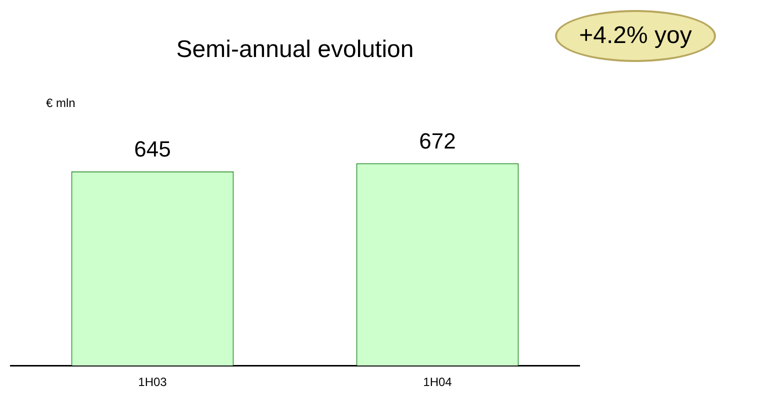  I want to click on x-tick-label: 1H03, so click(153, 382).